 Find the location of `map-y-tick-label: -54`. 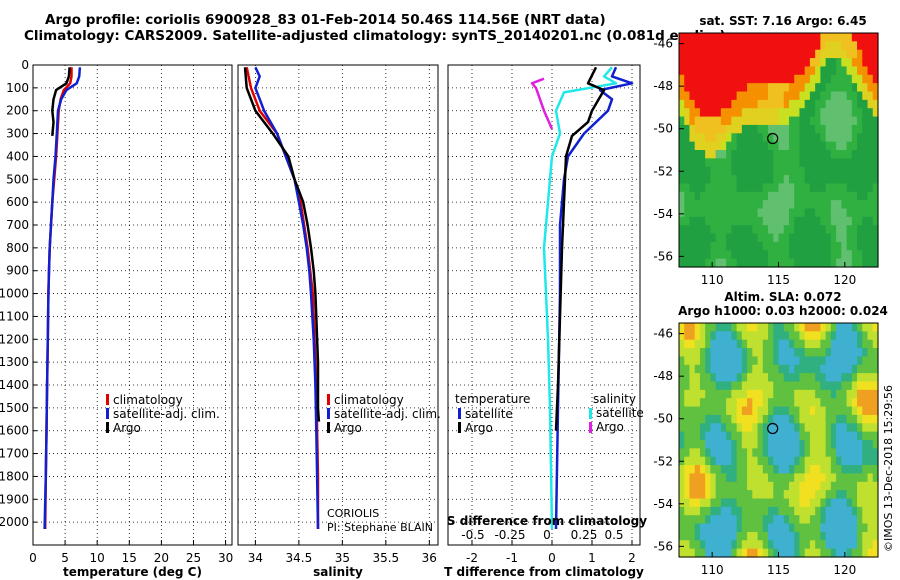

map-y-tick-label: -54 is located at coordinates (663, 214).